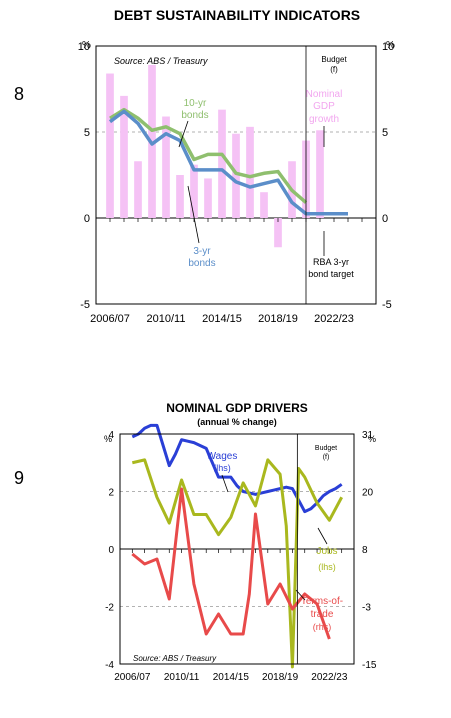 The image size is (451, 718). Describe the element at coordinates (225, 483) in the screenshot. I see `wages-arrow` at that location.